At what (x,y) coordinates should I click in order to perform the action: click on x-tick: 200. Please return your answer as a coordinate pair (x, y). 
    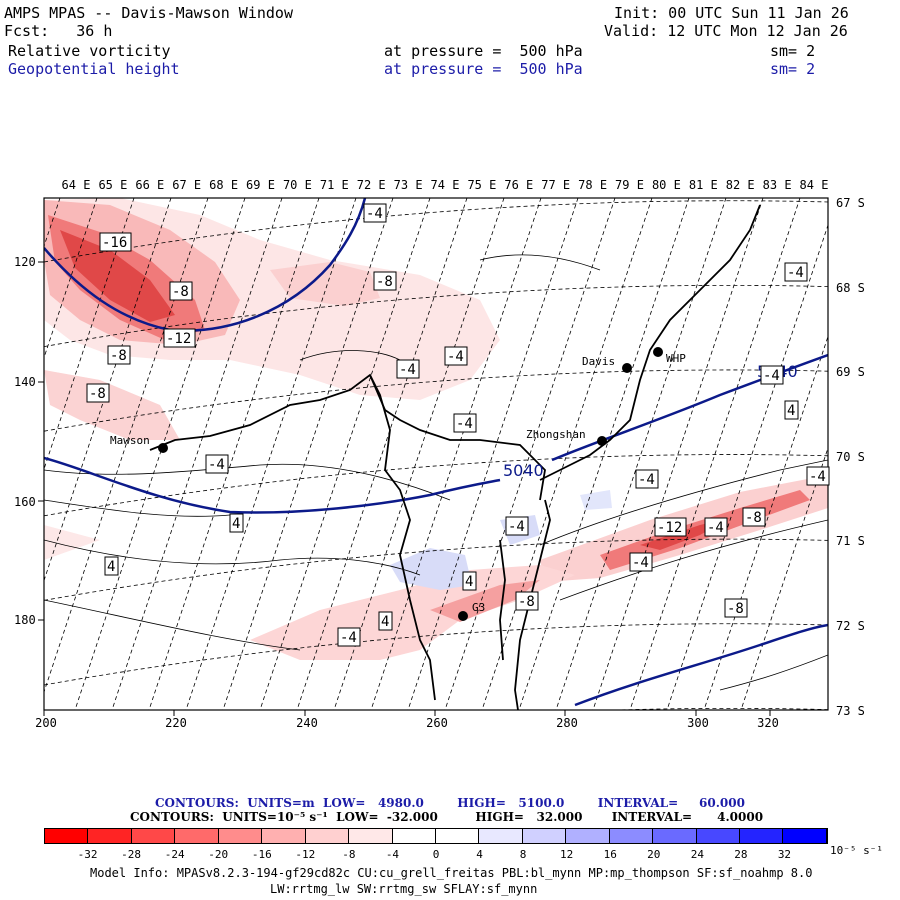
    Looking at the image, I should click on (46, 723).